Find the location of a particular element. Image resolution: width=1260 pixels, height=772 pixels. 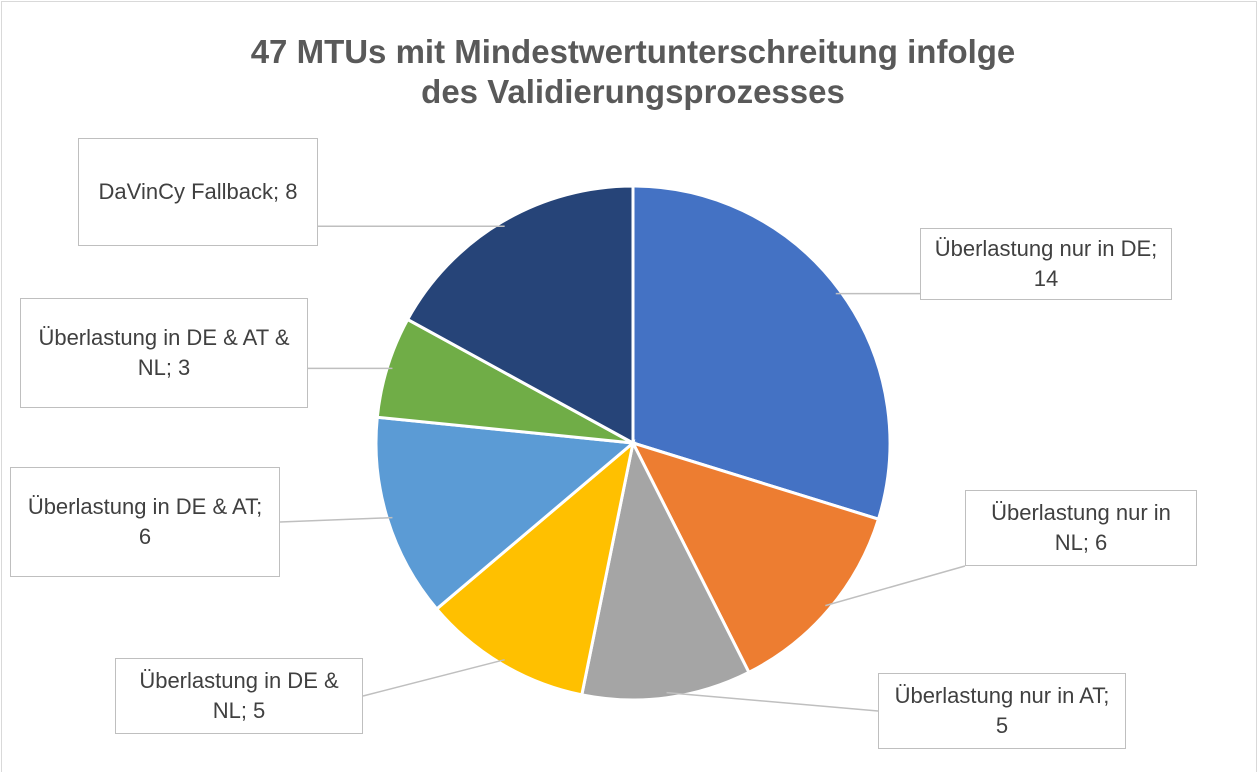

data-label: Überlastung nur in DE; 14 is located at coordinates (1046, 264).